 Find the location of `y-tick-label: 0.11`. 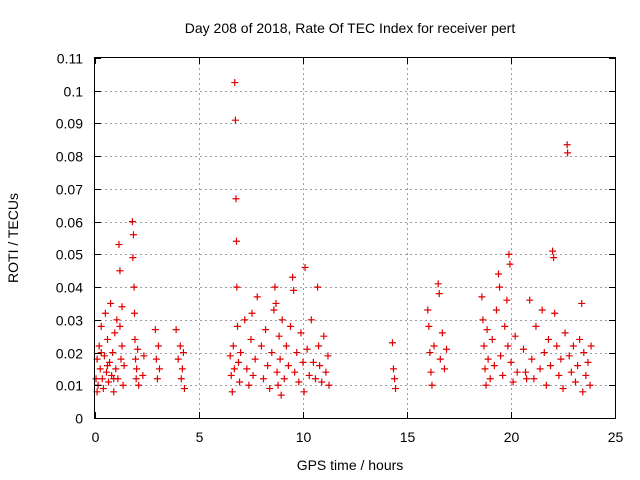

y-tick-label: 0.11 is located at coordinates (70, 59).